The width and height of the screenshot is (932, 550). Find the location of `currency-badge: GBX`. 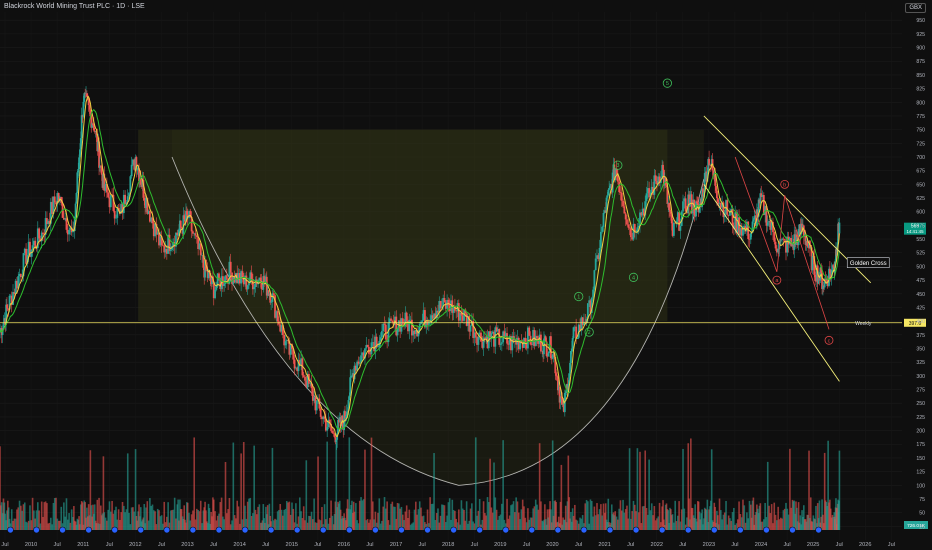

currency-badge: GBX is located at coordinates (915, 8).